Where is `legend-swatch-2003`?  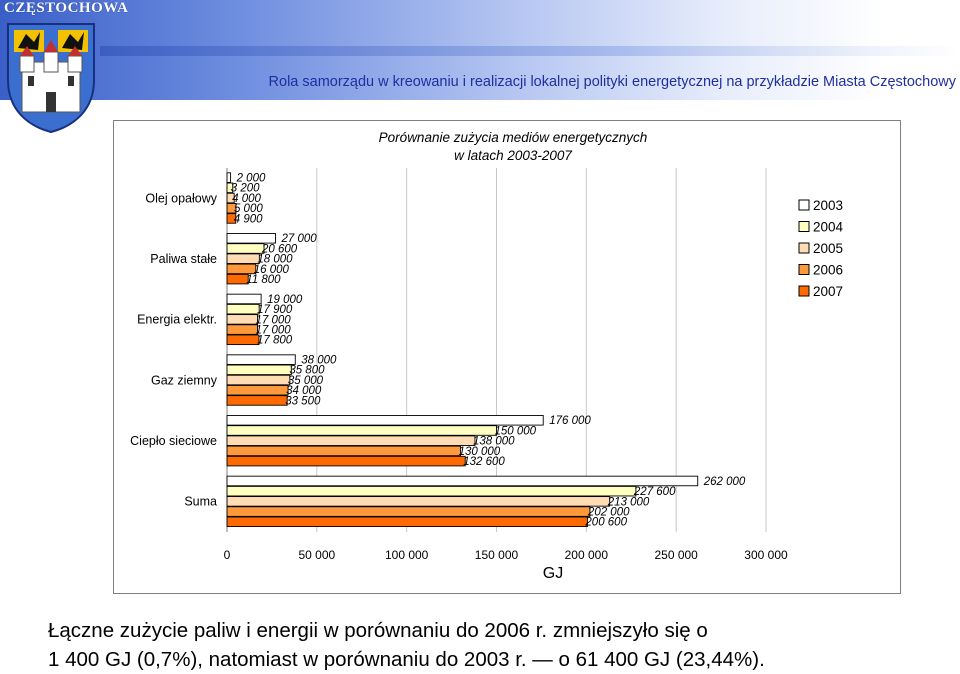 legend-swatch-2003 is located at coordinates (804, 205).